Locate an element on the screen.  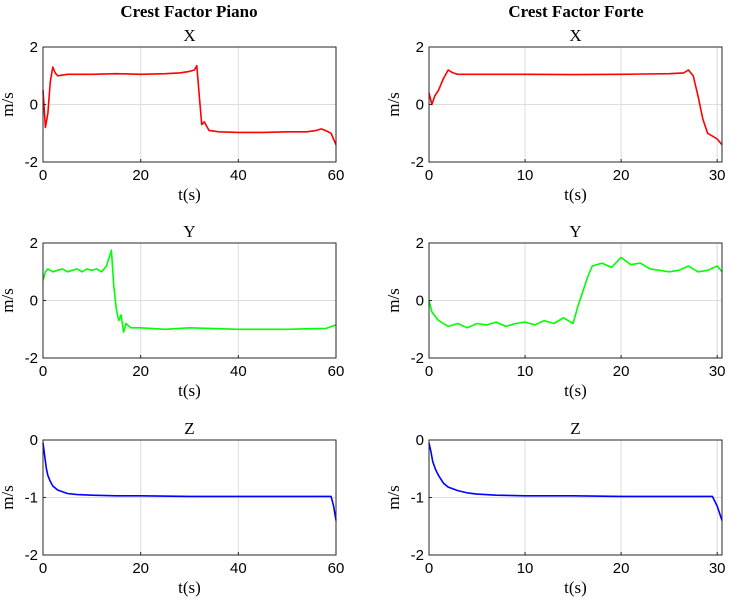
column-title-piano: Crest Factor Piano is located at coordinates (188, 11).